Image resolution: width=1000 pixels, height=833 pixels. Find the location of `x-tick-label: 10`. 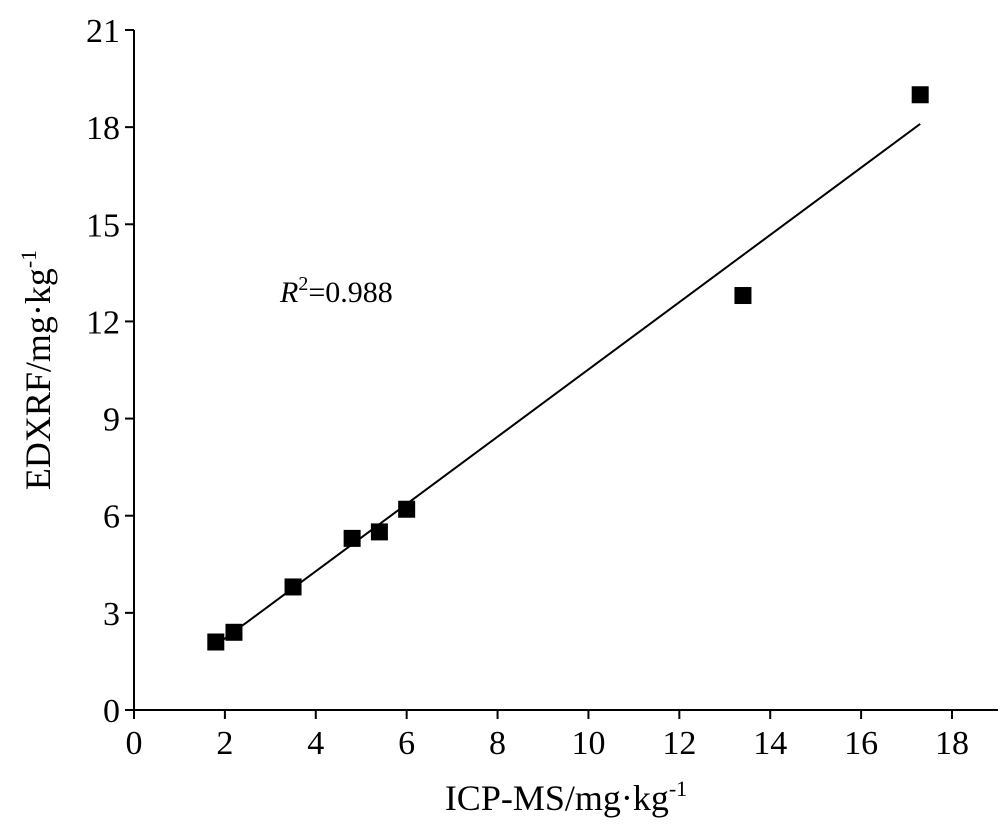

x-tick-label: 10 is located at coordinates (588, 743).